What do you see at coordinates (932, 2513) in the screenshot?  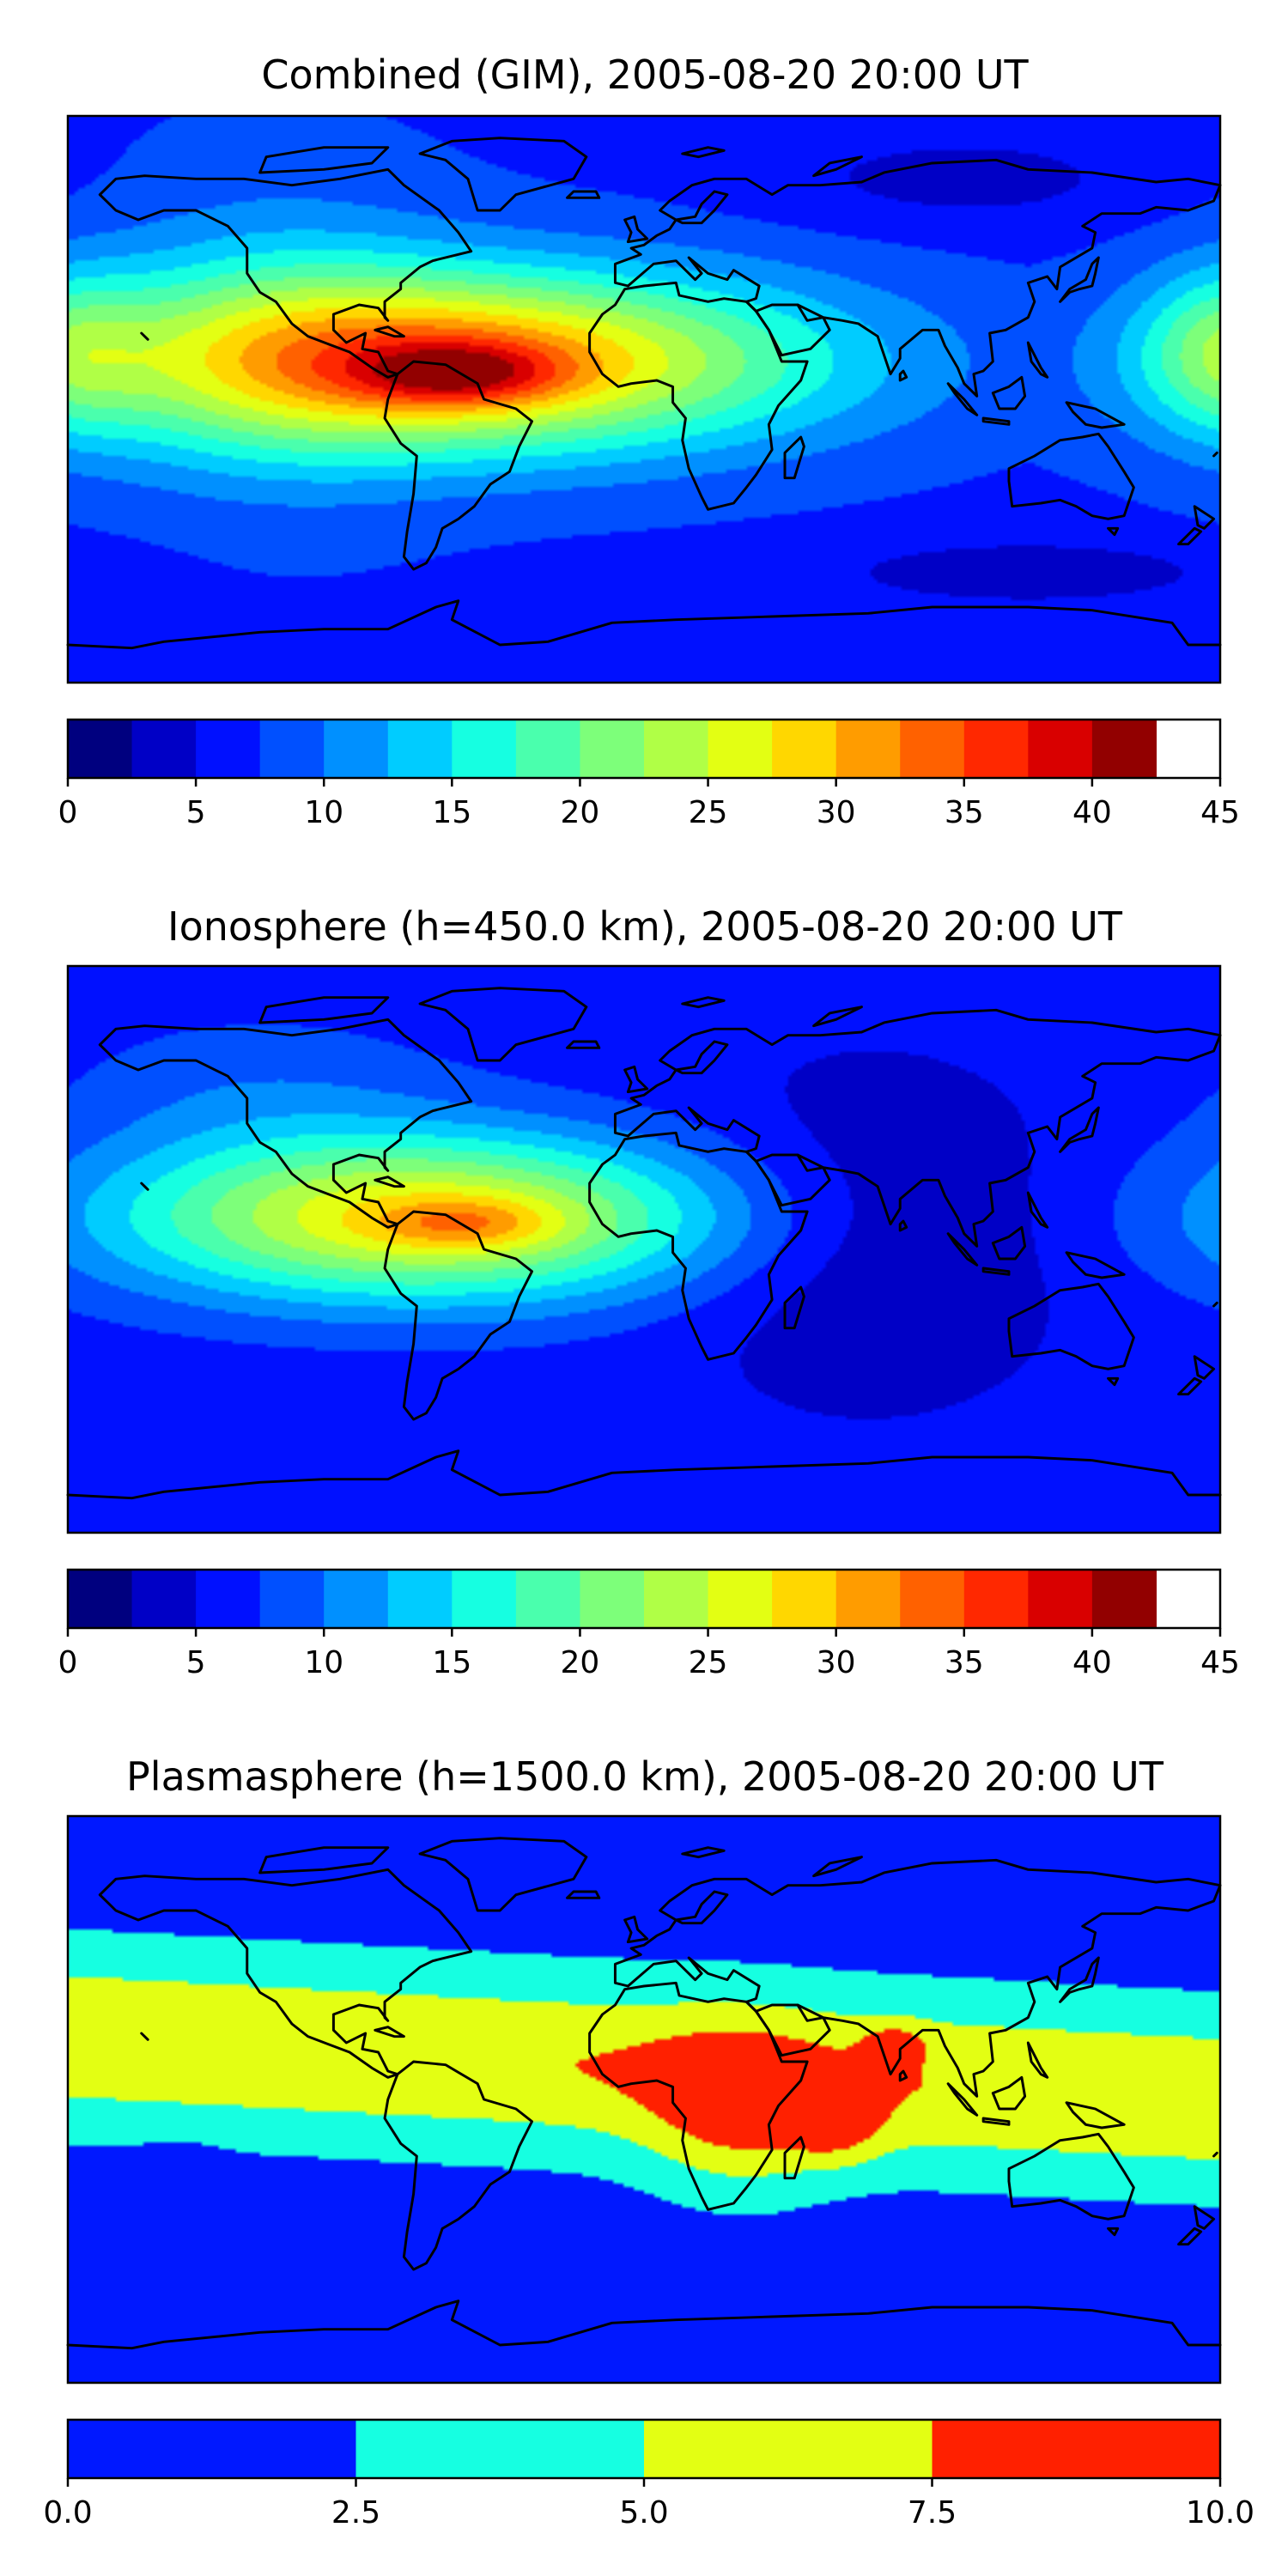 I see `colorbar-tick-label: 7.5` at bounding box center [932, 2513].